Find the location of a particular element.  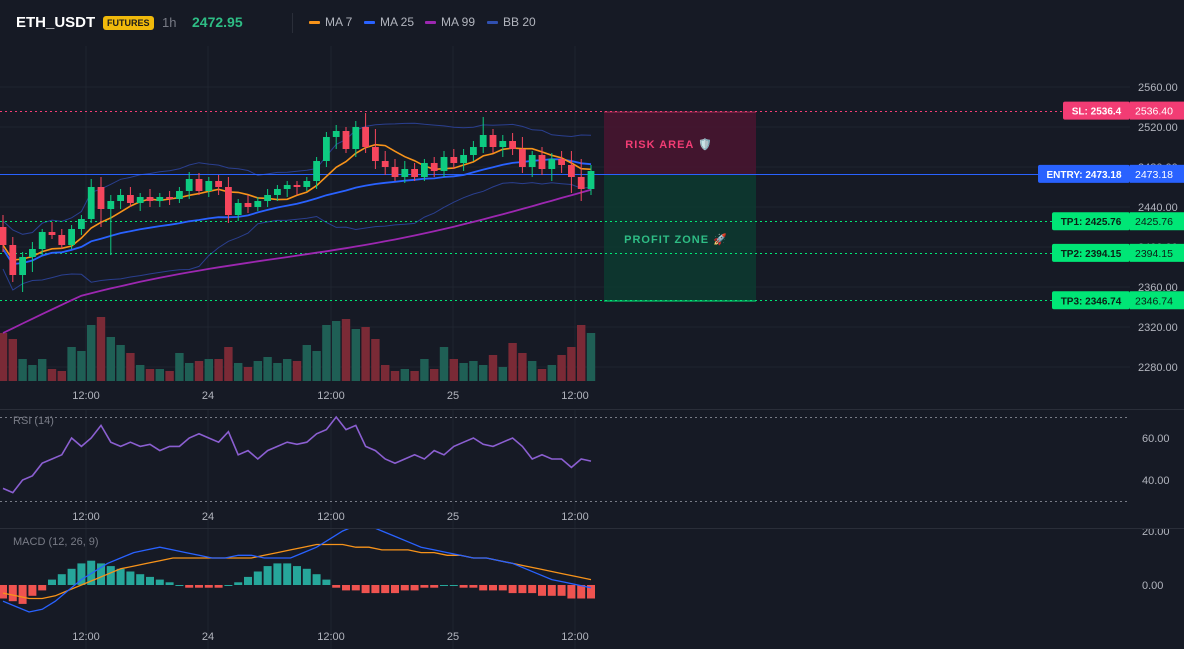

legend-ma7: MA 7 is located at coordinates (330, 22).